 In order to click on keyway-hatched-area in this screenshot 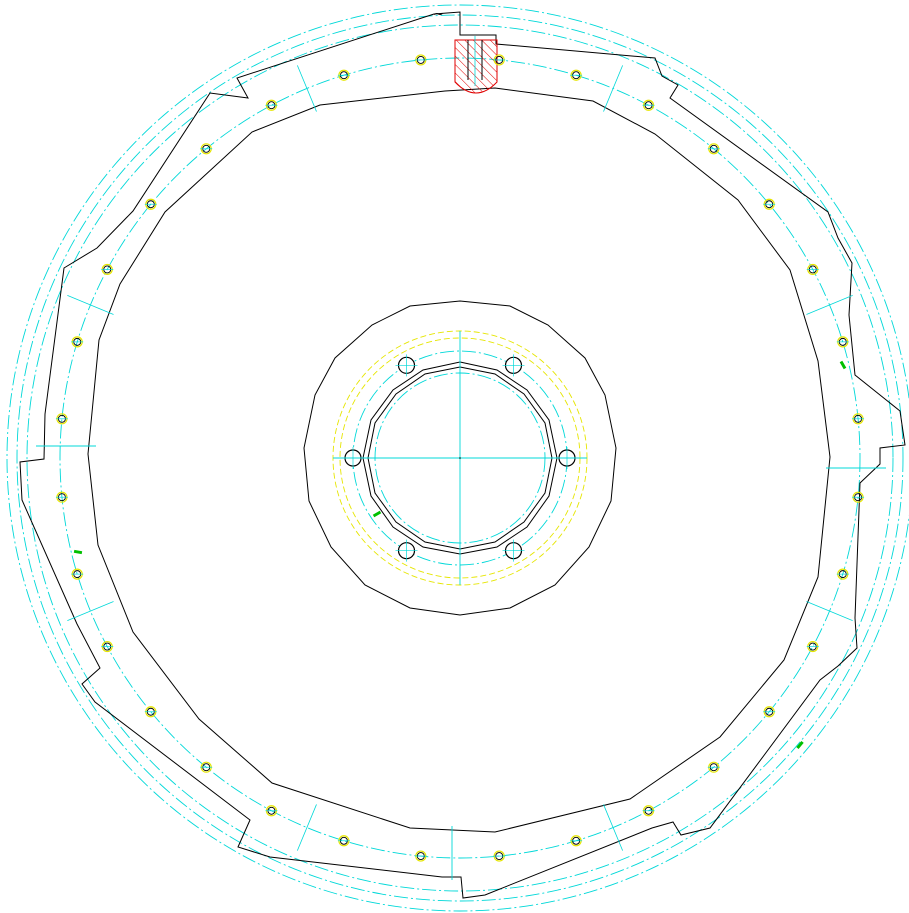, I will do `click(476, 66)`.